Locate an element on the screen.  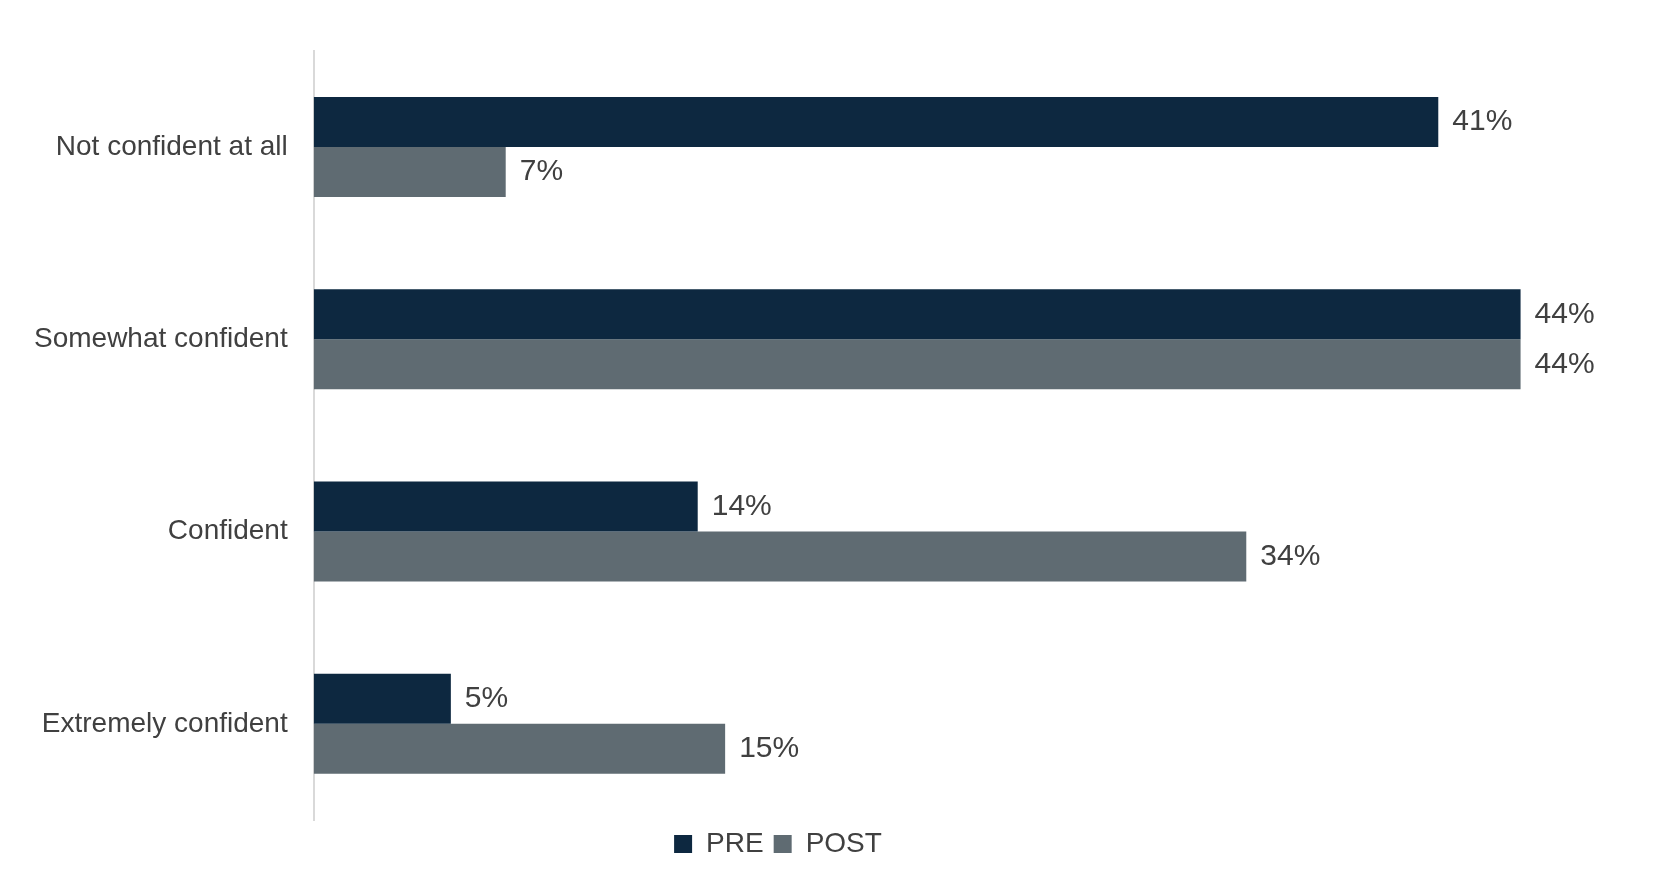
legend-label: POST is located at coordinates (843, 842).